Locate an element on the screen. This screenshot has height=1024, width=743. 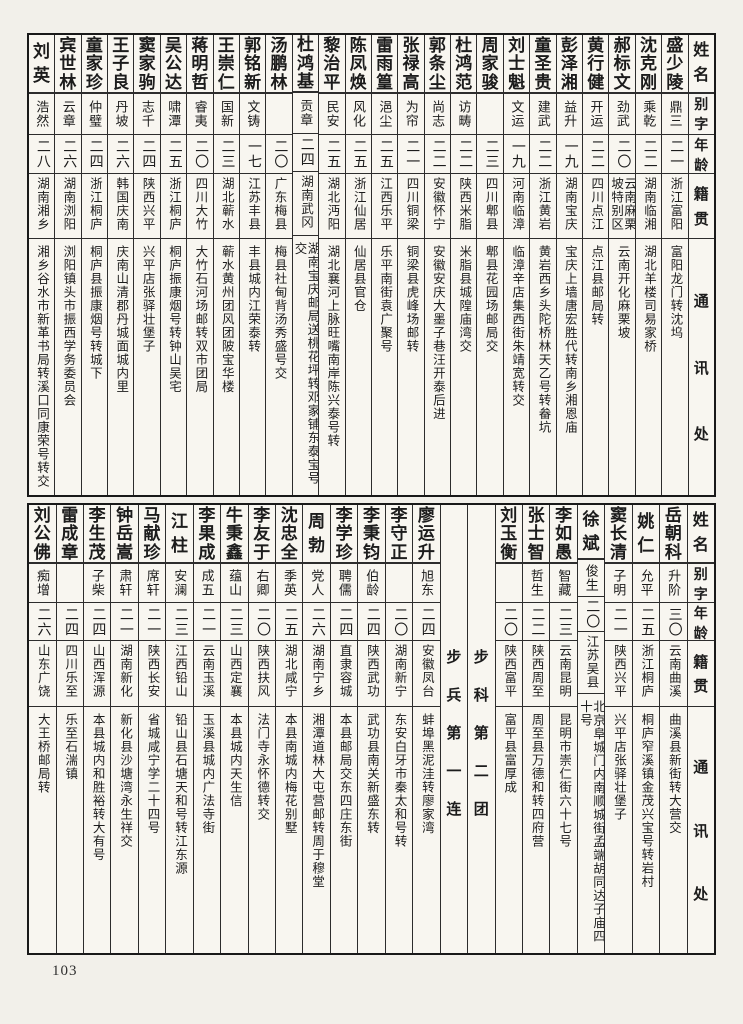
native-place-cell: 云南玉溪 is located at coordinates (207, 674).